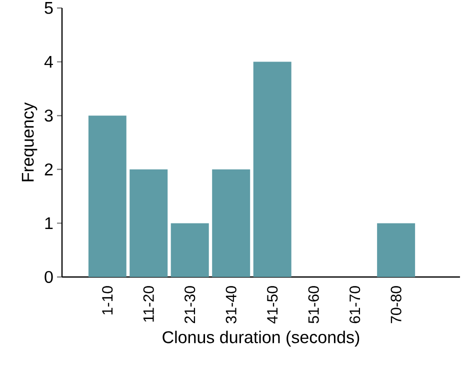 The width and height of the screenshot is (473, 382). Describe the element at coordinates (190, 305) in the screenshot. I see `x-tick-label: 21-30` at that location.